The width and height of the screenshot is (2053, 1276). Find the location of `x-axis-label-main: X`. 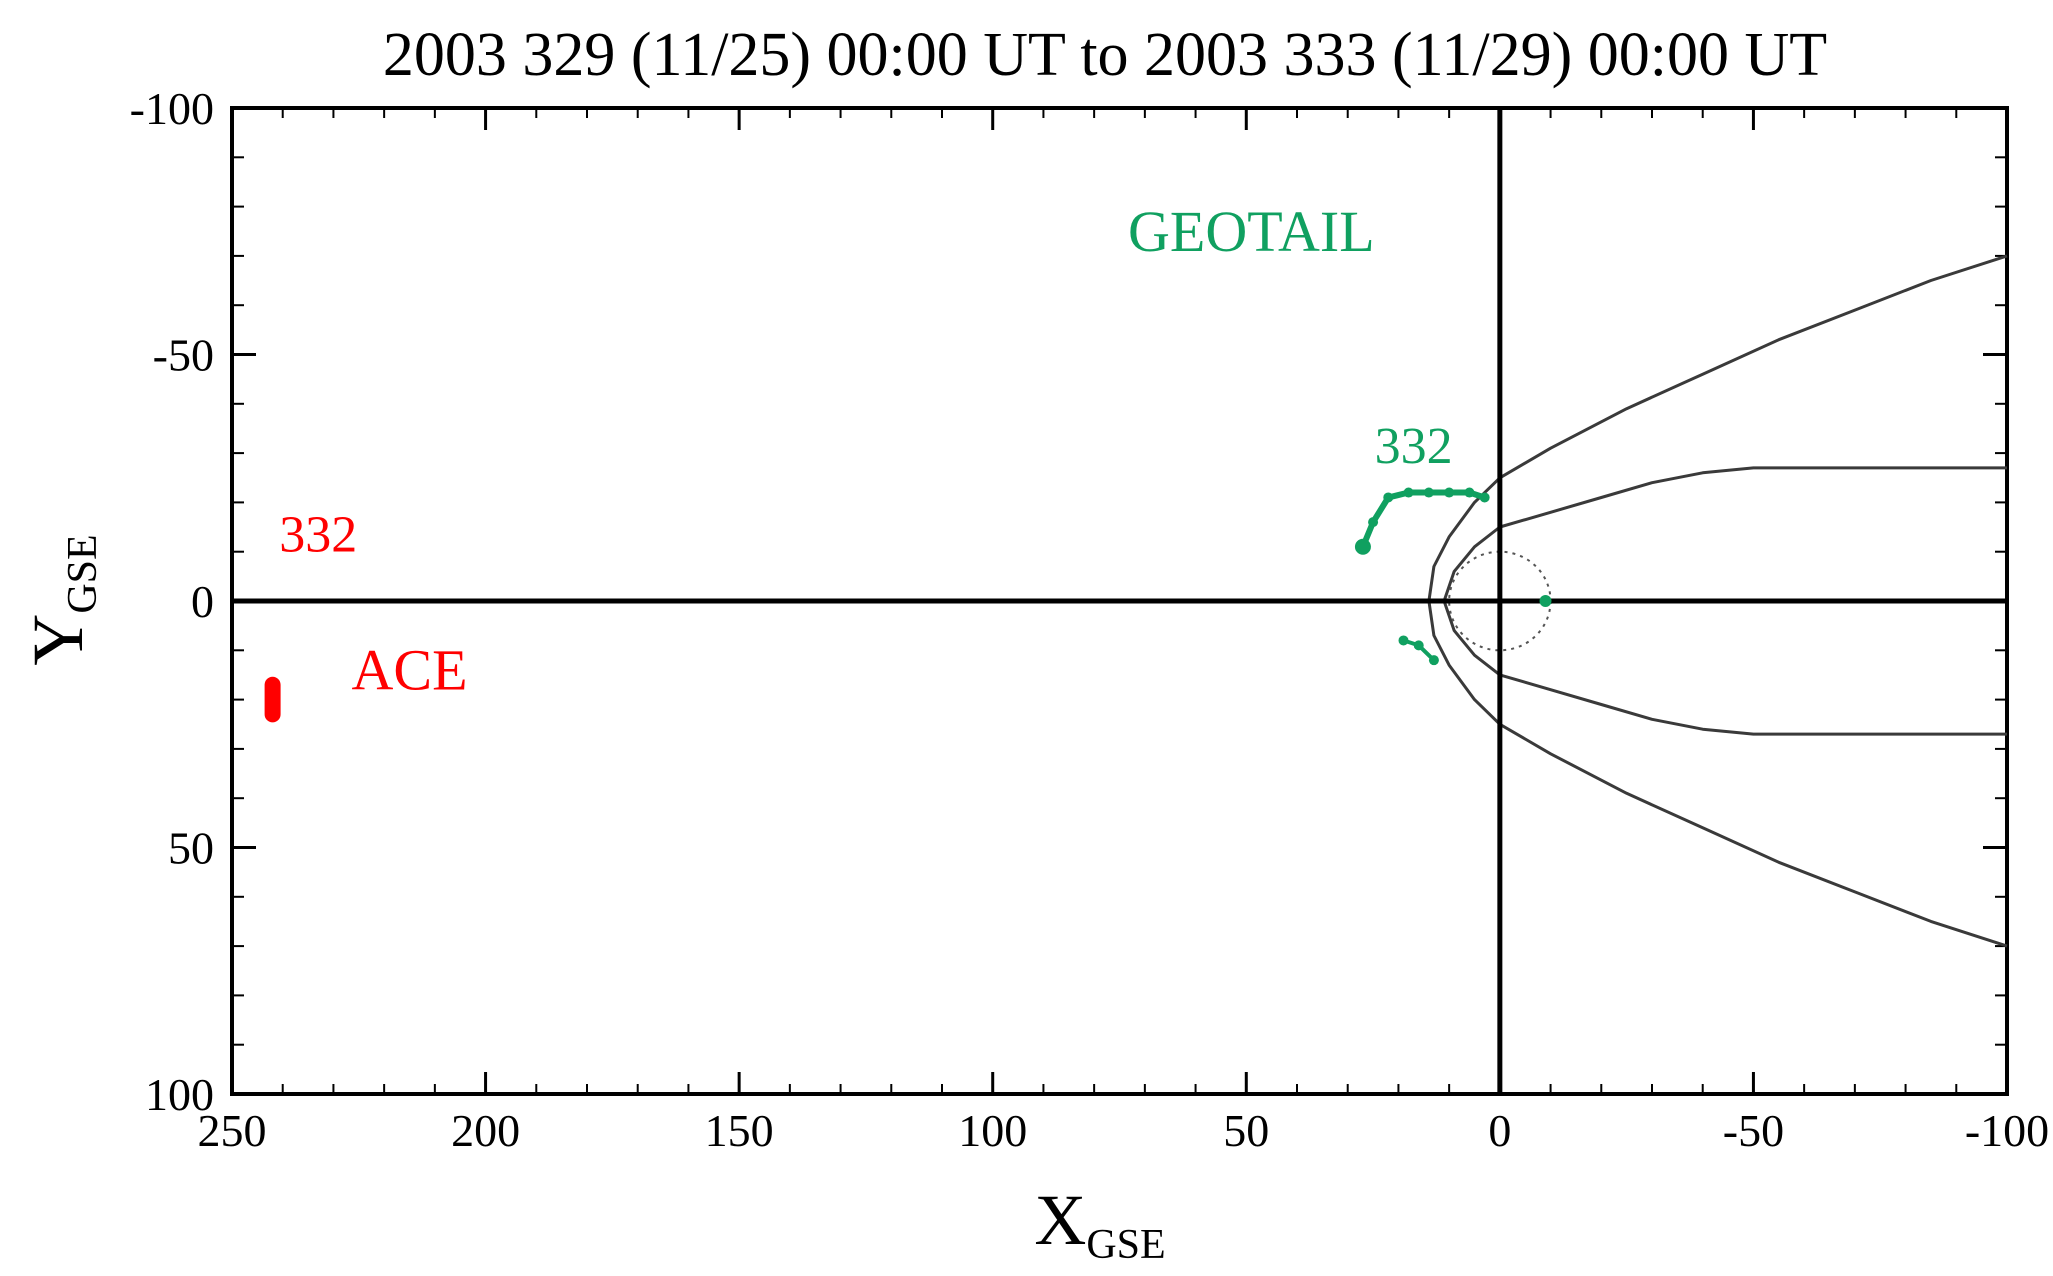

x-axis-label-main: X is located at coordinates (1060, 1220).